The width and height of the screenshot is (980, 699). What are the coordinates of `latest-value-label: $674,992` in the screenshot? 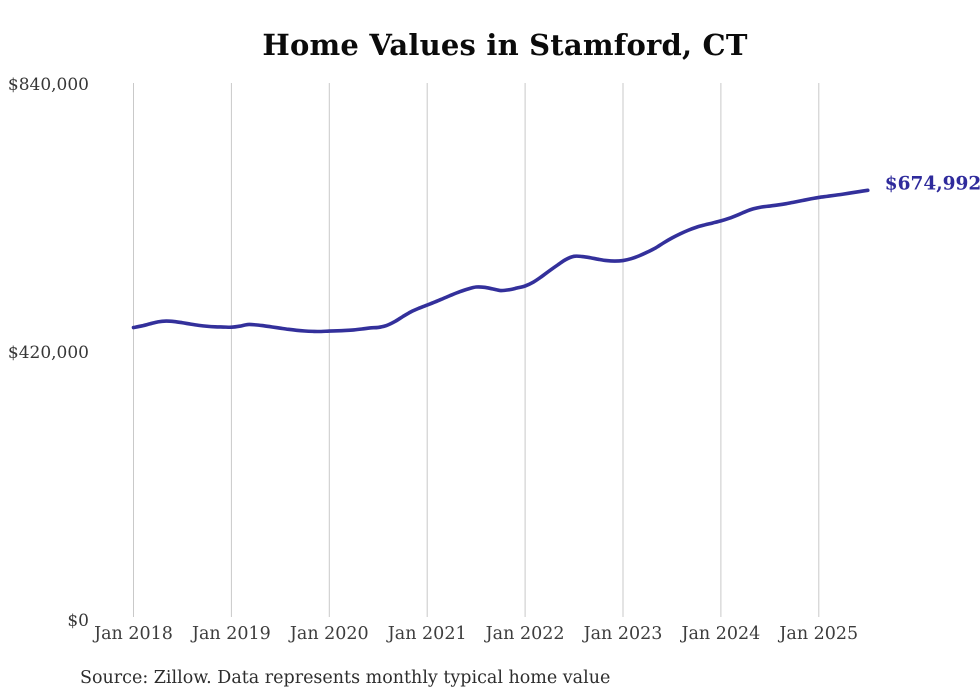 It's located at (932, 184).